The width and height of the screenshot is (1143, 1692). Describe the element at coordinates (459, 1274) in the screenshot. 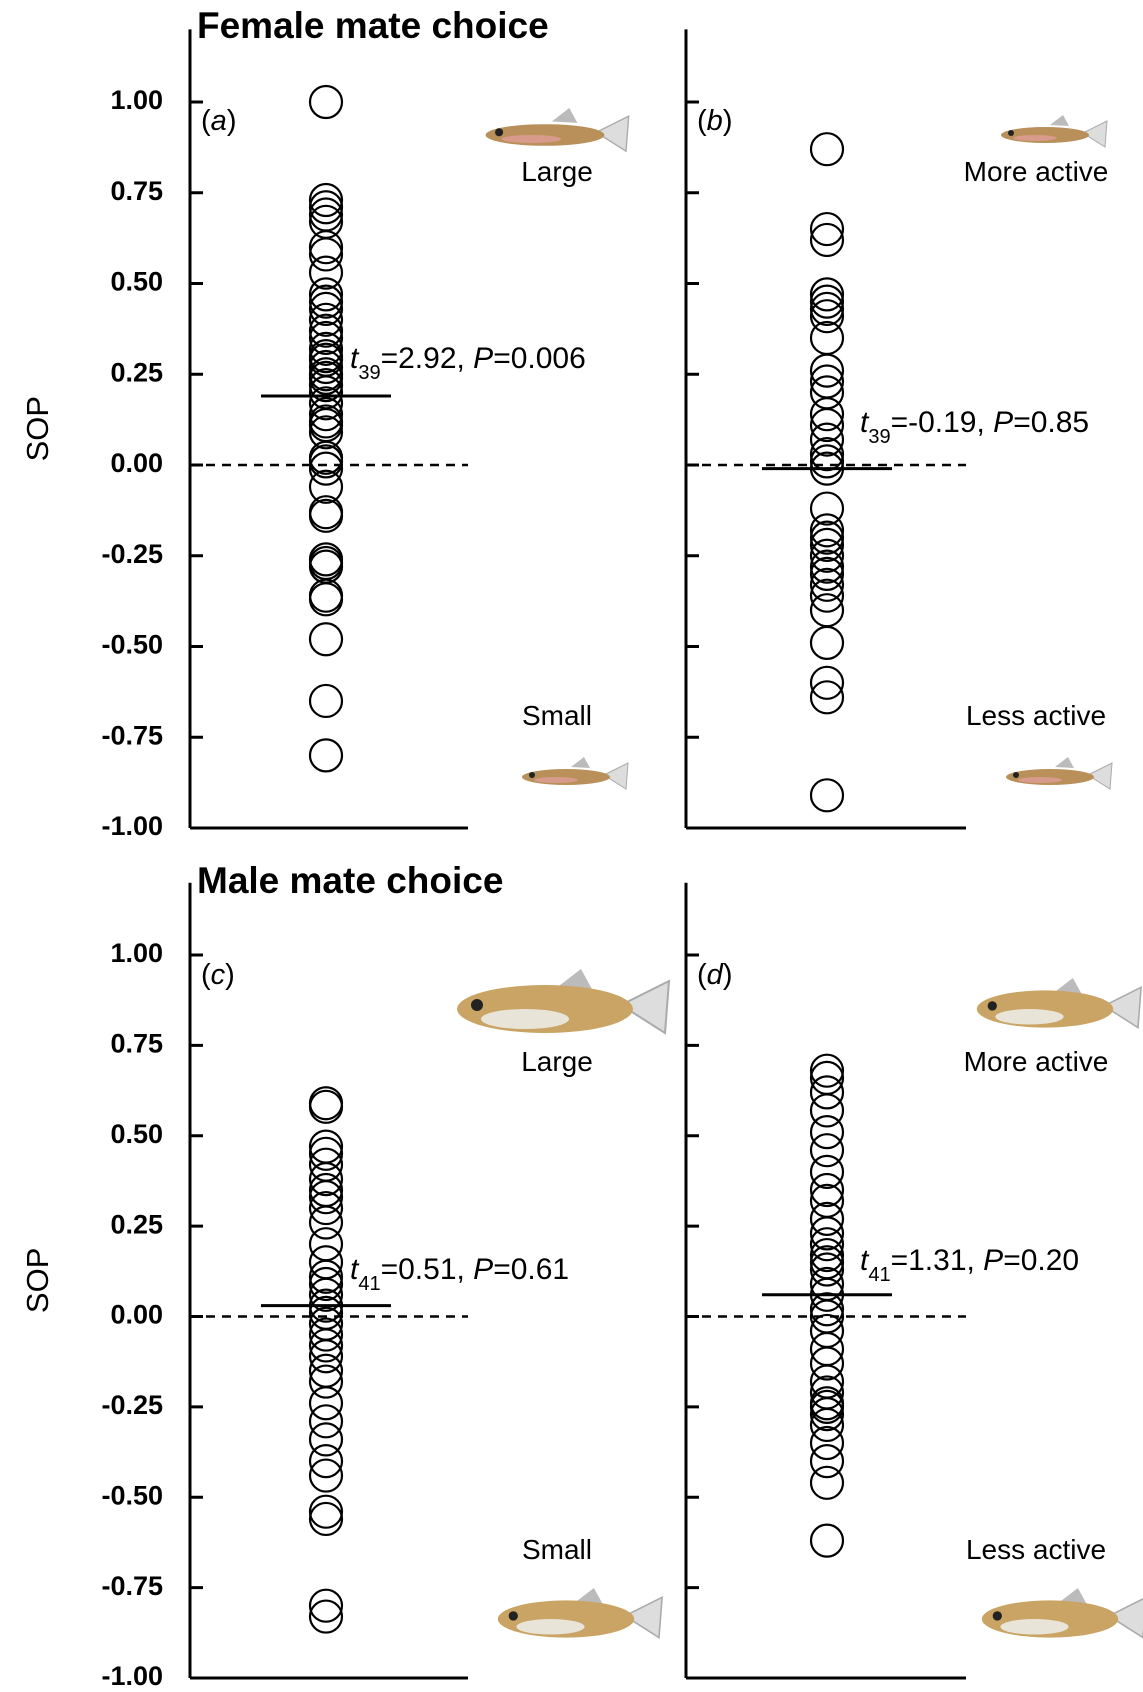

I see `test-annotation: t41=0.51, P=0.61` at that location.